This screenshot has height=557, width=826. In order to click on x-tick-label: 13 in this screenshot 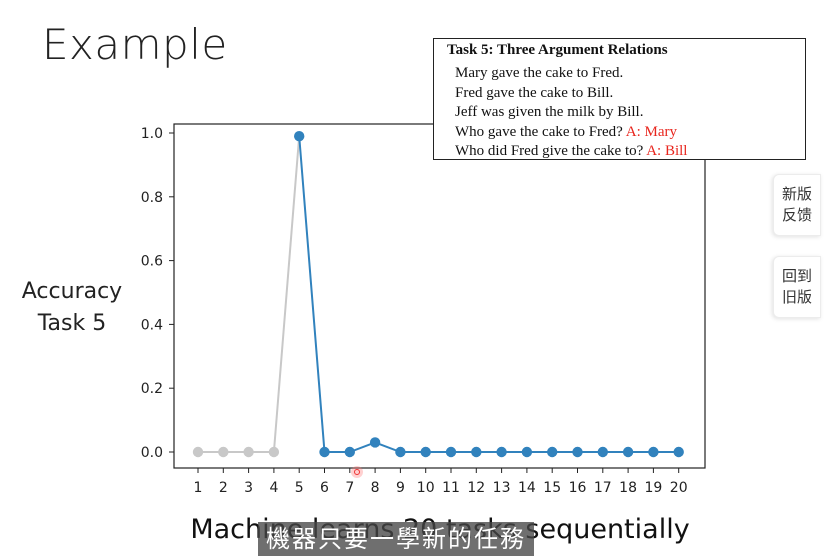, I will do `click(502, 488)`.